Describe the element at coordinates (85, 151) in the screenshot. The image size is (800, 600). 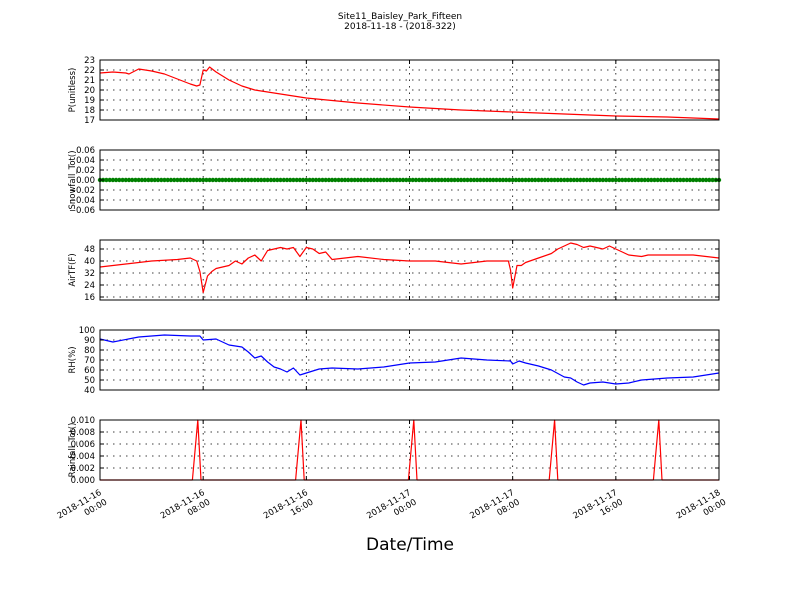
I see `y-tick-label: 0.06` at that location.